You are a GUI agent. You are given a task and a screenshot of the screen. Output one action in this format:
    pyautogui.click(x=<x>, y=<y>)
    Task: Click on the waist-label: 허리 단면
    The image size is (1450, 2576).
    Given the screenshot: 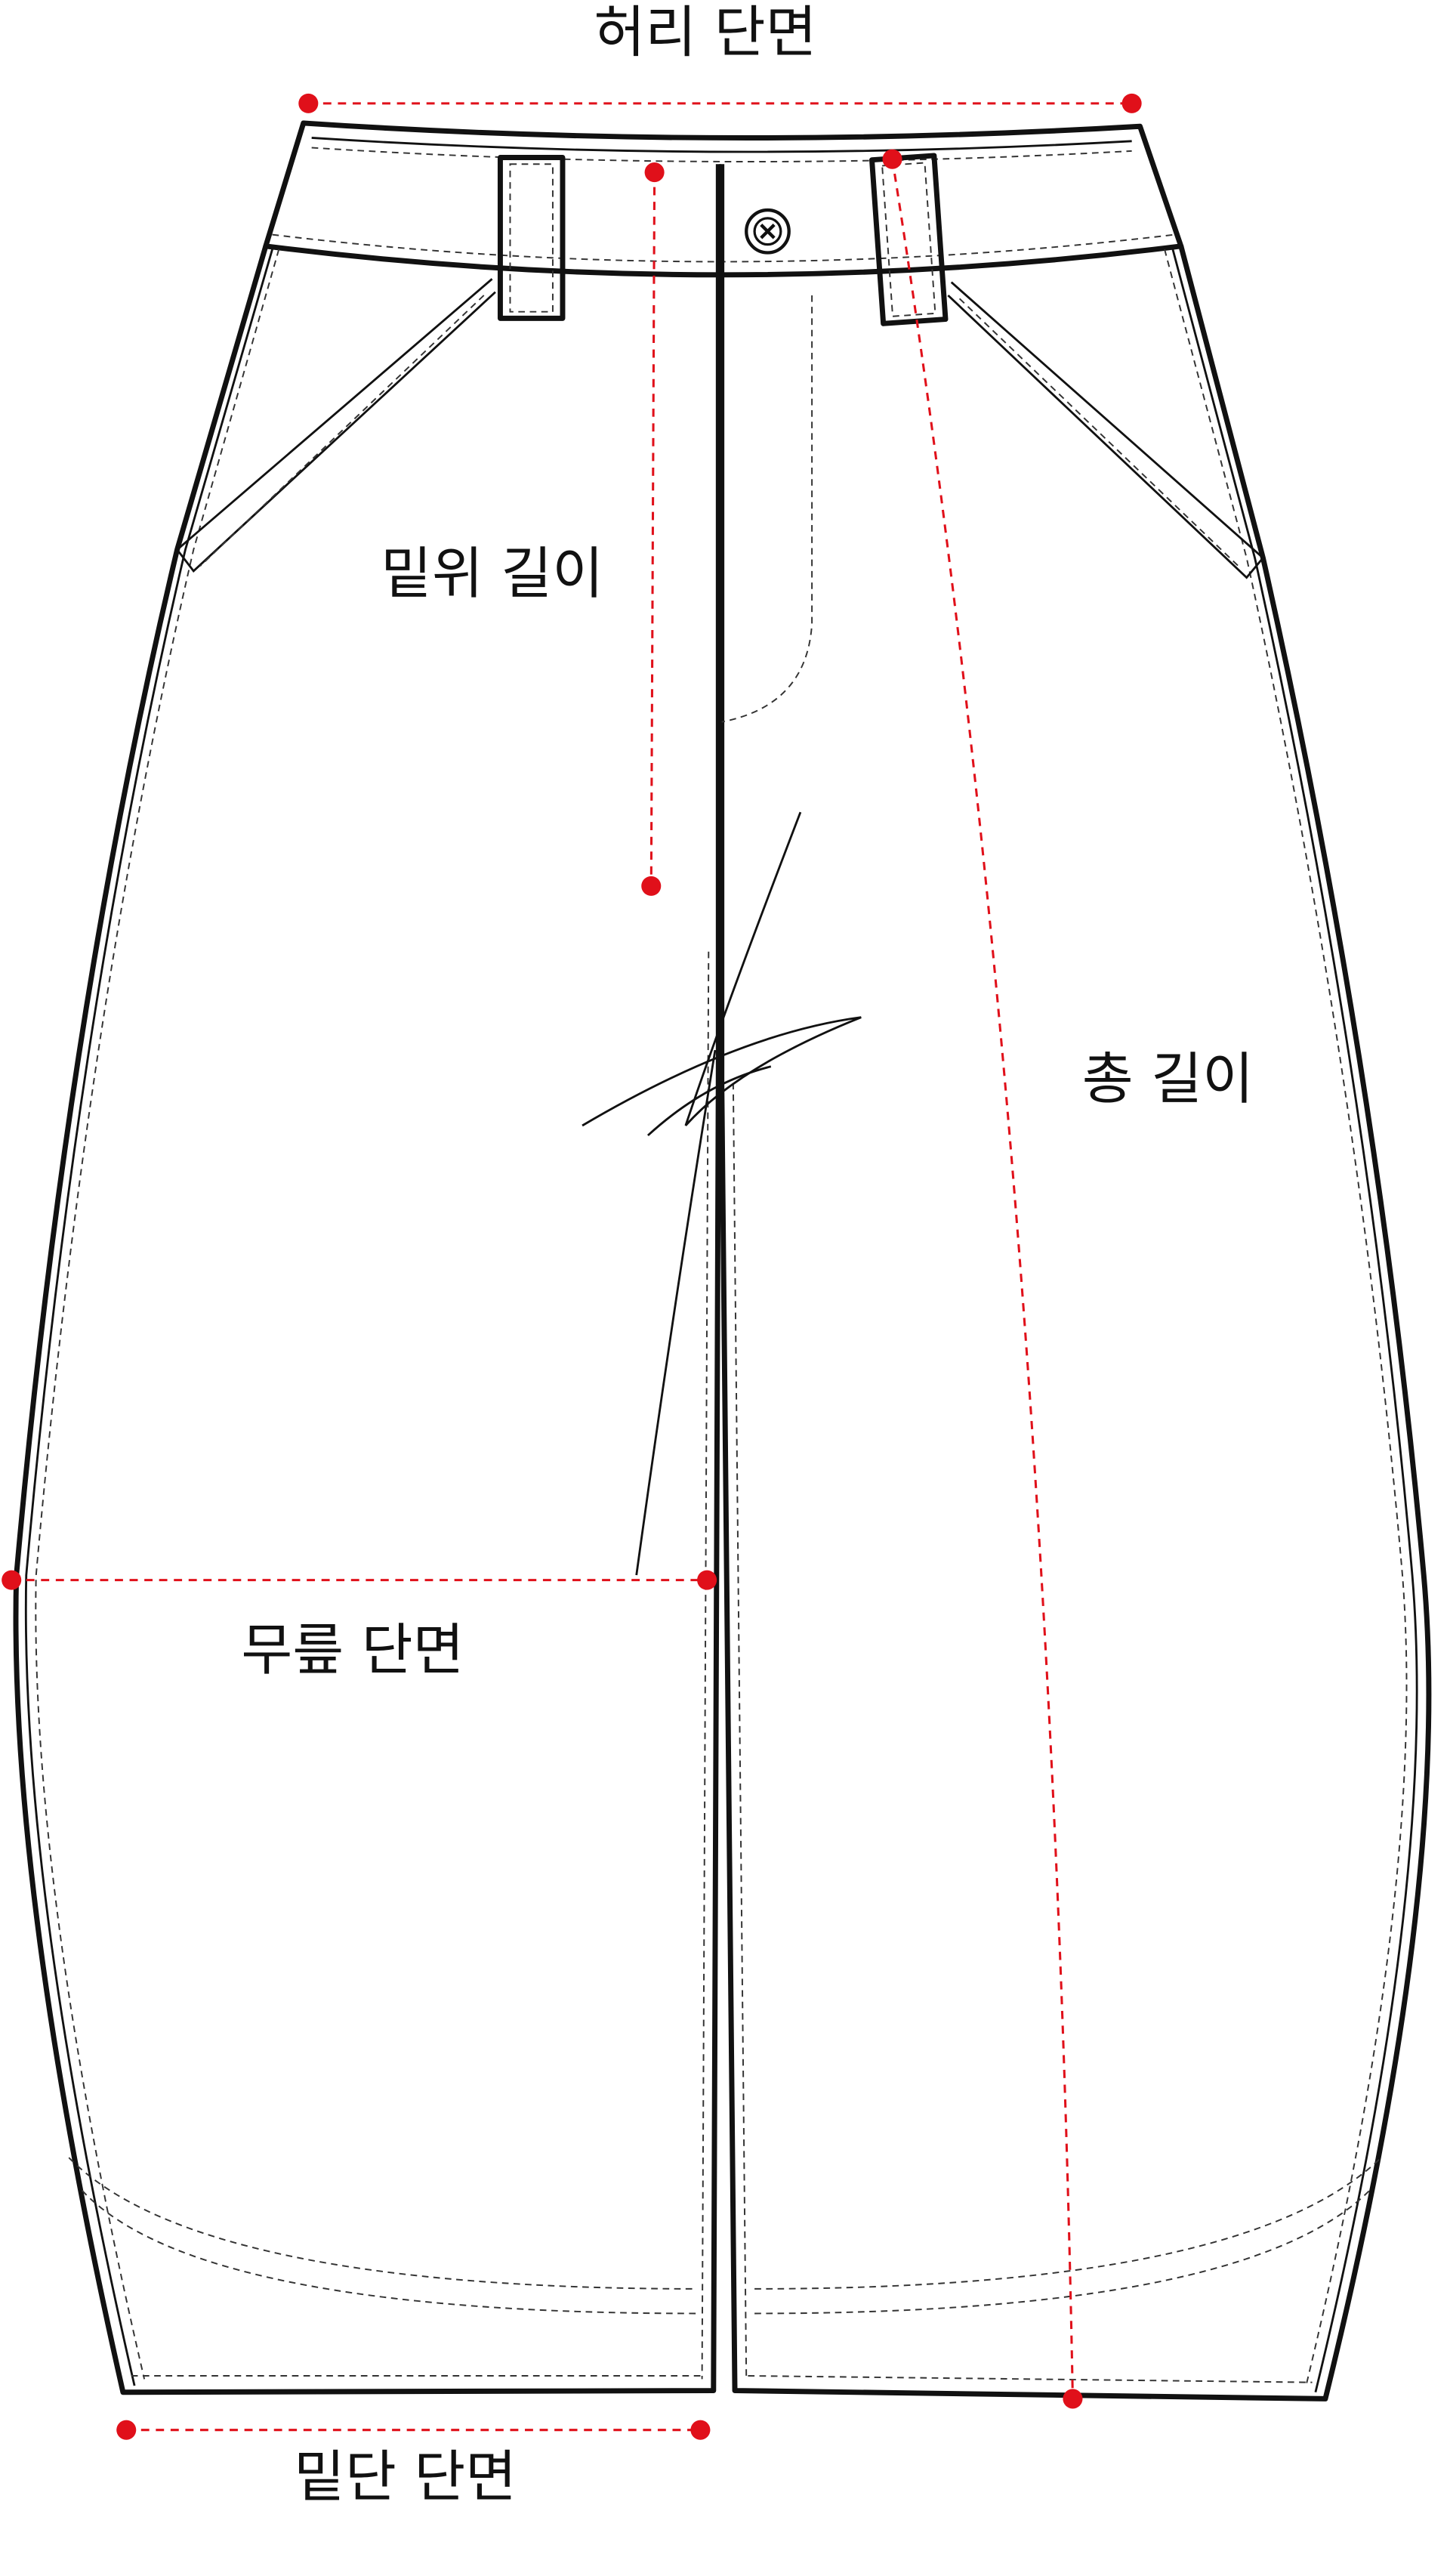 What is the action you would take?
    pyautogui.click(x=705, y=32)
    